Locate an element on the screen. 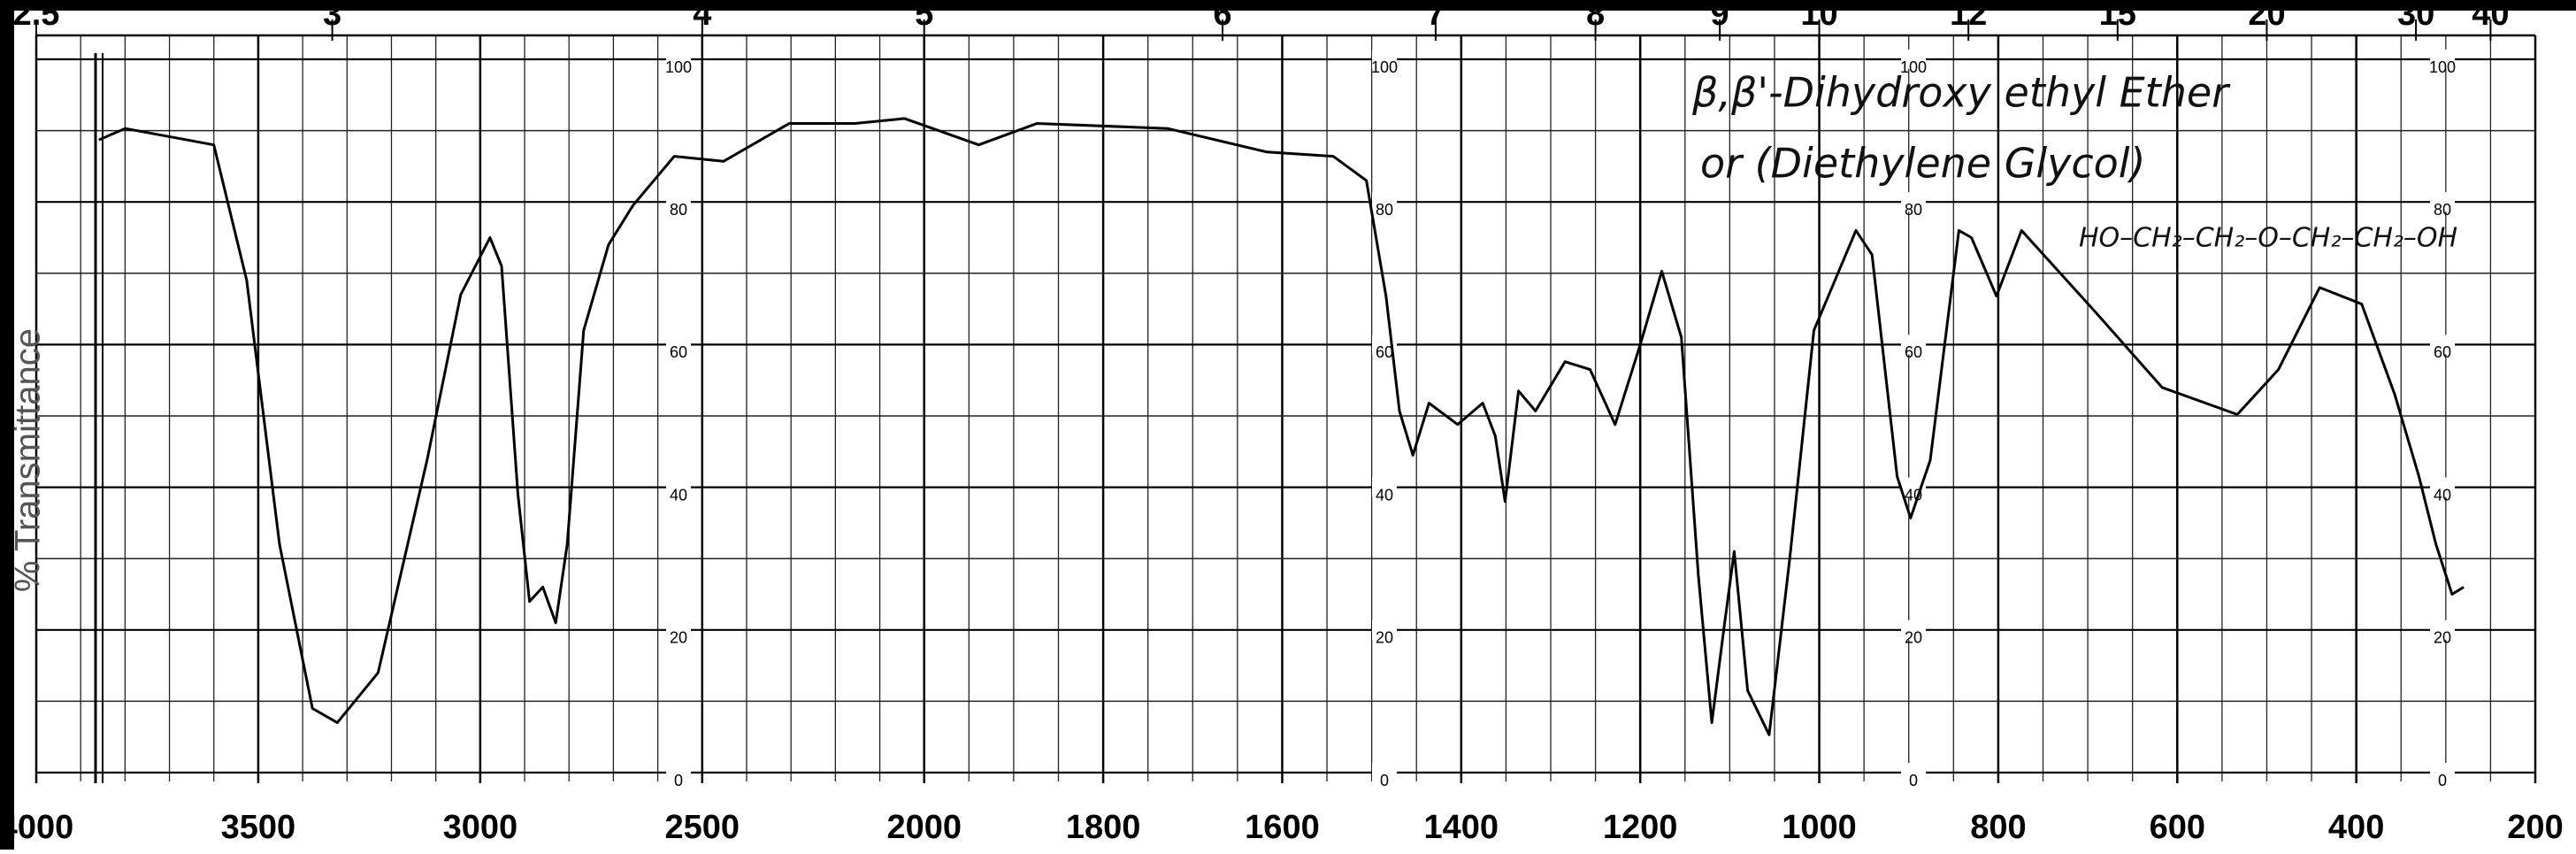 Image resolution: width=2576 pixels, height=854 pixels. x-tick-label: 800 is located at coordinates (1998, 827).